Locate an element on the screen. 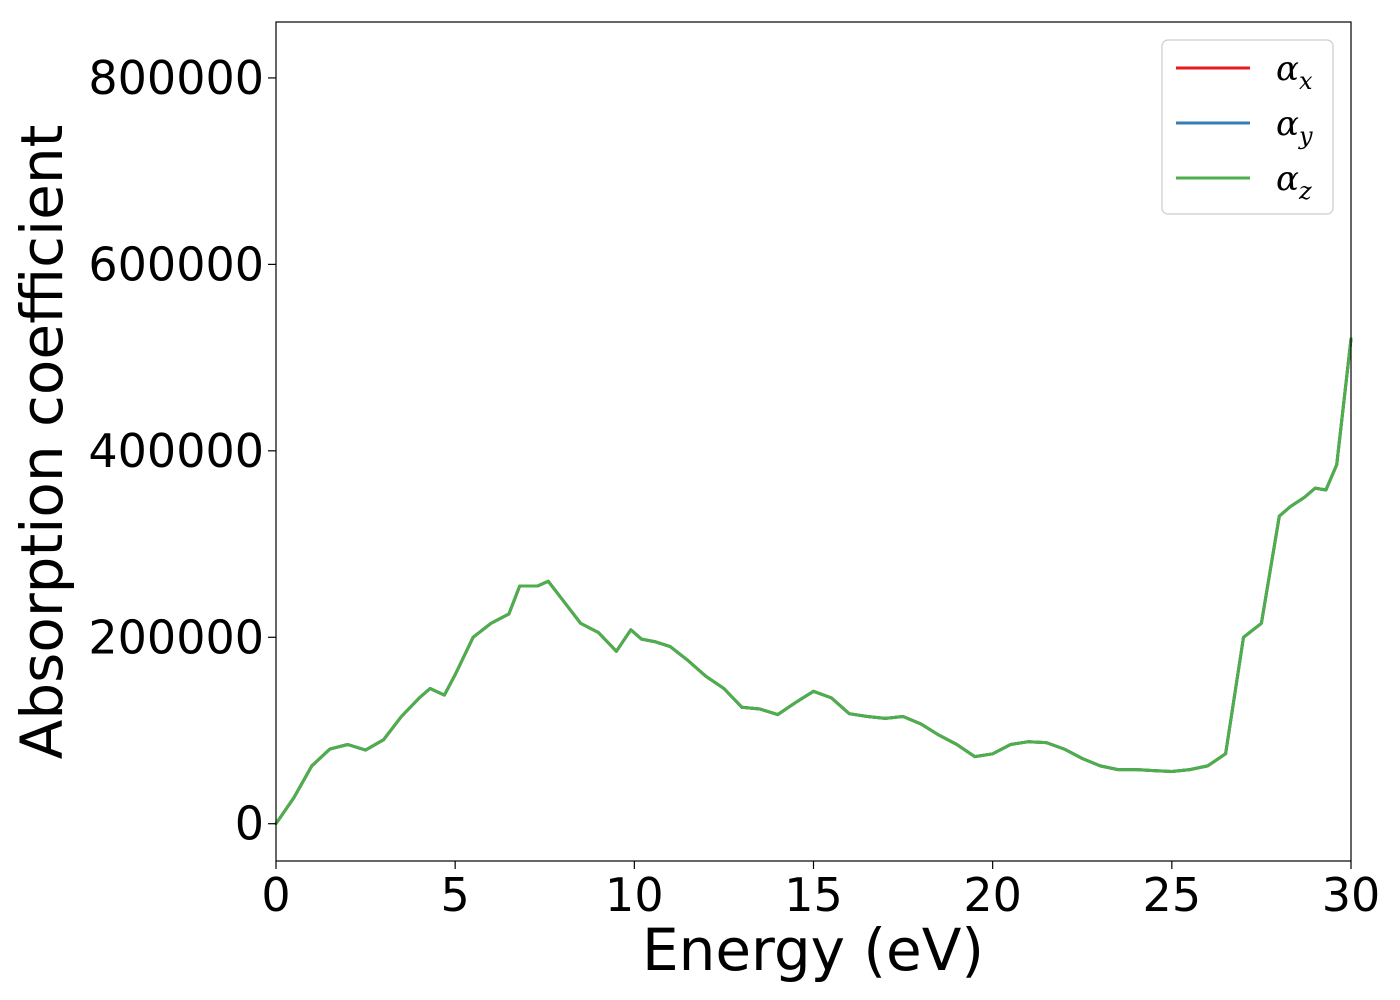 Image resolution: width=1400 pixels, height=1000 pixels. legend-box is located at coordinates (1247, 127).